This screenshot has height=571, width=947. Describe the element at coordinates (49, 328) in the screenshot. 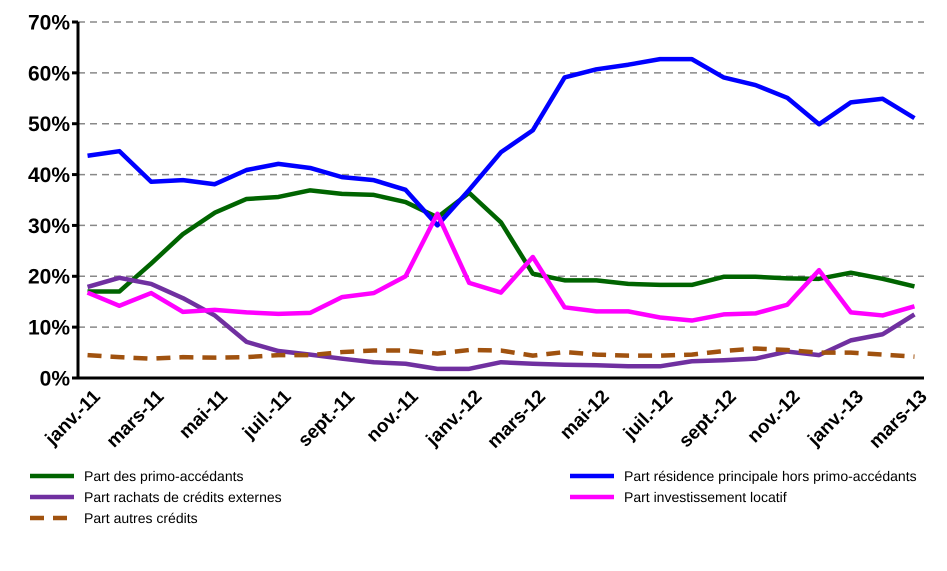

I see `y-tick-label: 10%` at that location.